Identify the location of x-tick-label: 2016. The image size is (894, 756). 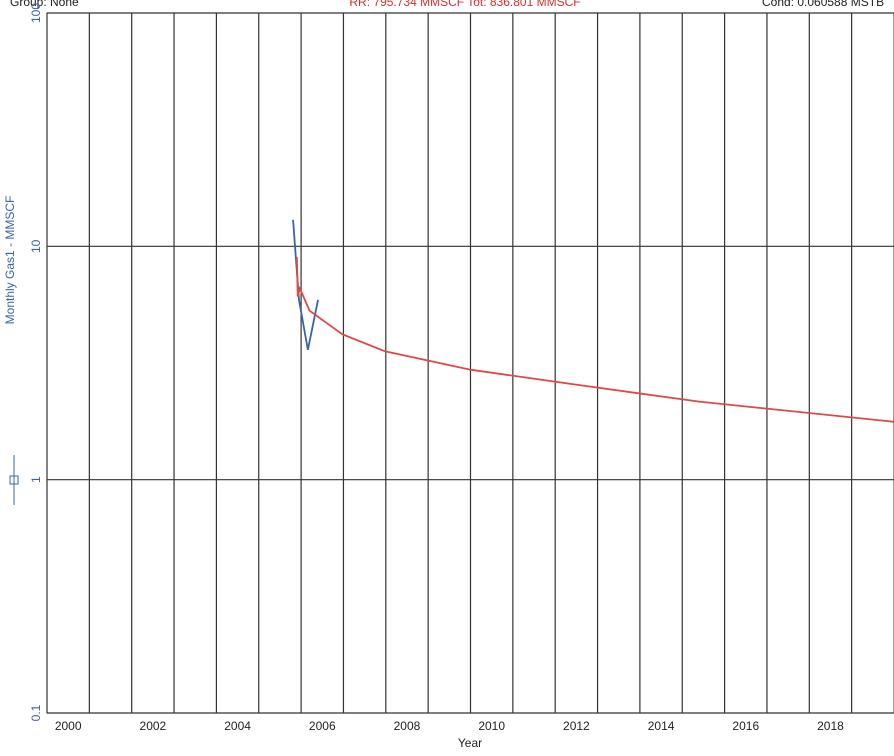
(745, 726).